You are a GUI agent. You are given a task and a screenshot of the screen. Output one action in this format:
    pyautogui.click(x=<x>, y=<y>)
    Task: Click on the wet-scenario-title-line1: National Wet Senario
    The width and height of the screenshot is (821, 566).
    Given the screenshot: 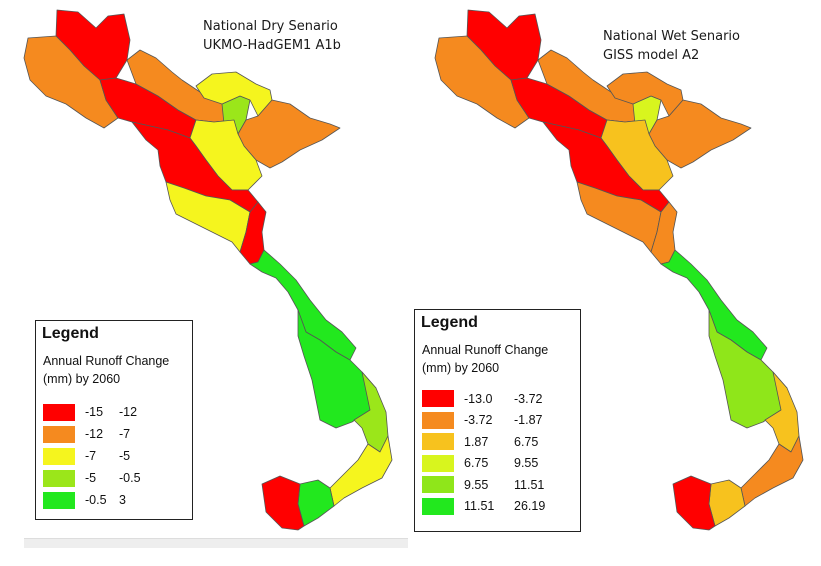 What is the action you would take?
    pyautogui.click(x=671, y=36)
    